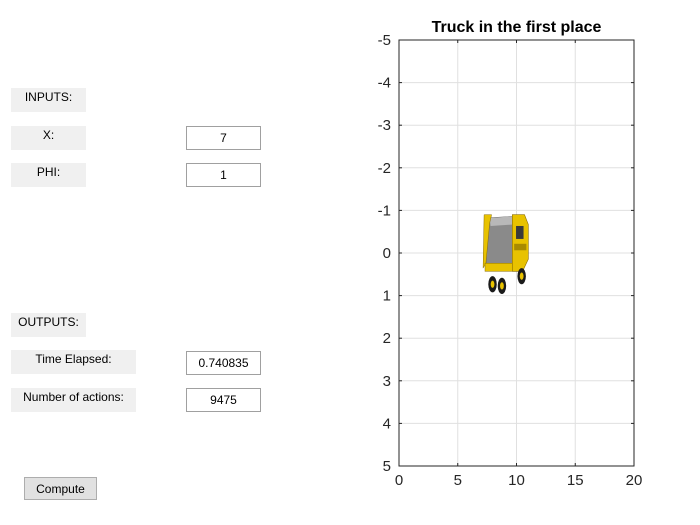  Describe the element at coordinates (48, 325) in the screenshot. I see `outputs-header: OUTPUTS:` at that location.